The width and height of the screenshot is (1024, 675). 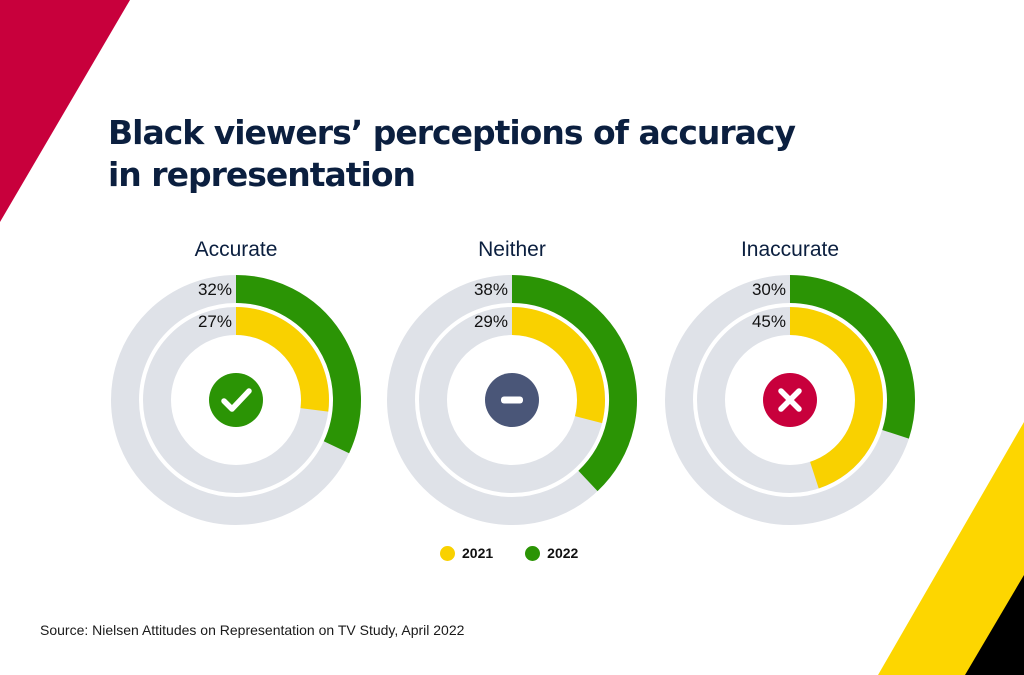 I want to click on minus-icon-mark-neither, so click(x=512, y=400).